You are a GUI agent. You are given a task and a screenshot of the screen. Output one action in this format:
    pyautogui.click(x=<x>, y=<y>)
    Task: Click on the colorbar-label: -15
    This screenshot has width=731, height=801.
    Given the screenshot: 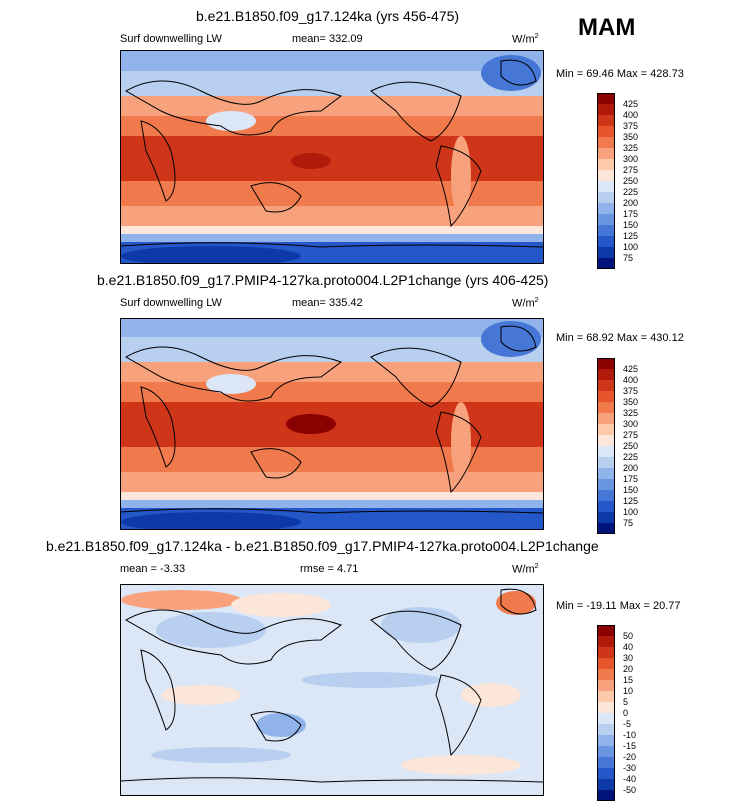 What is the action you would take?
    pyautogui.click(x=630, y=746)
    